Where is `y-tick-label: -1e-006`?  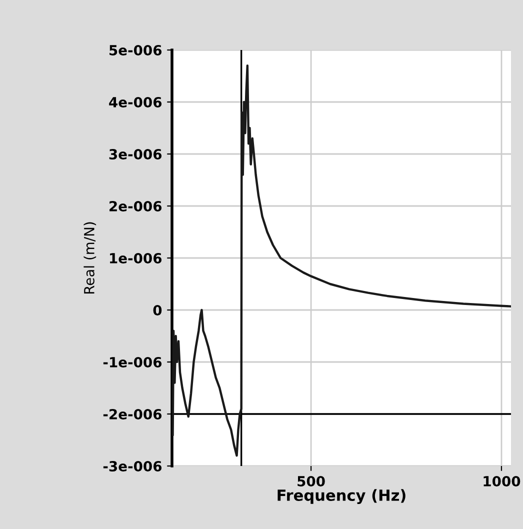
y-tick-label: -1e-006 is located at coordinates (132, 362).